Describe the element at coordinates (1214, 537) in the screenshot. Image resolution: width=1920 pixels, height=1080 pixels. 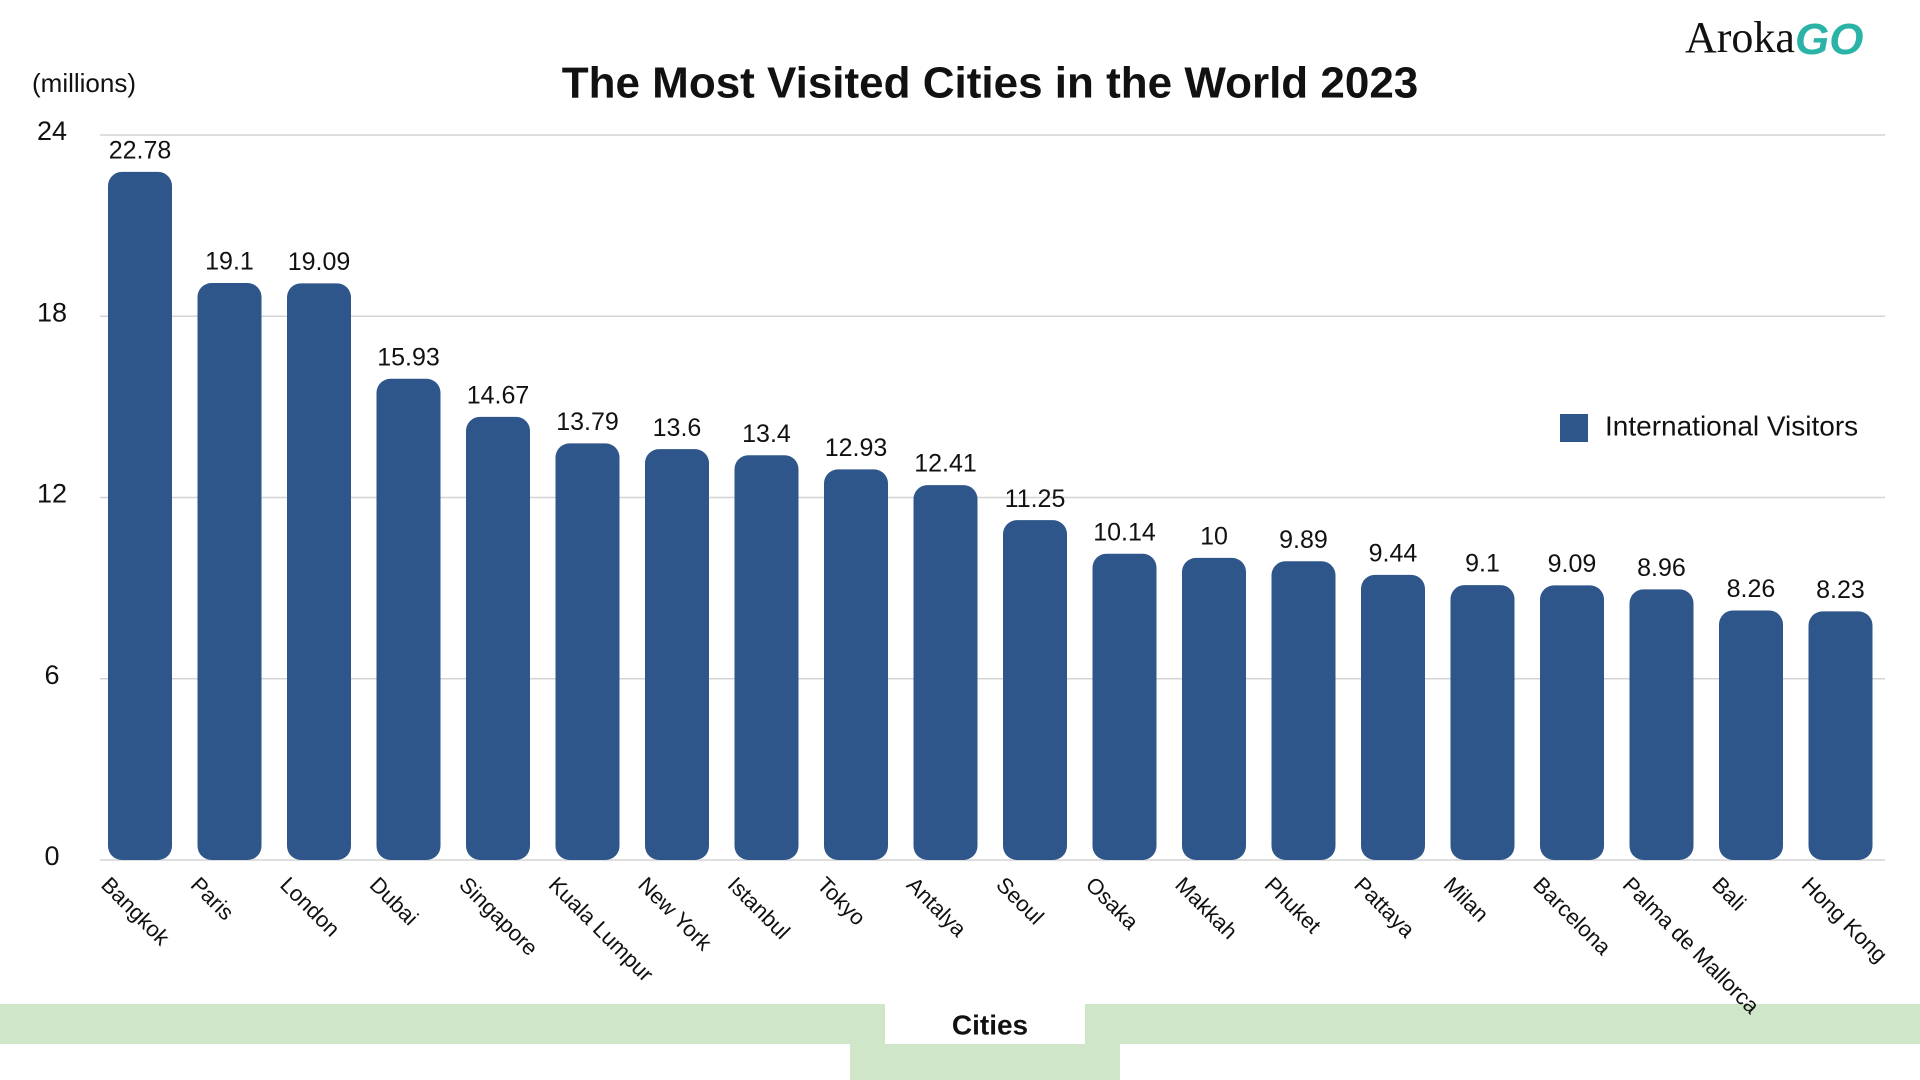
I see `value-label: 10` at that location.